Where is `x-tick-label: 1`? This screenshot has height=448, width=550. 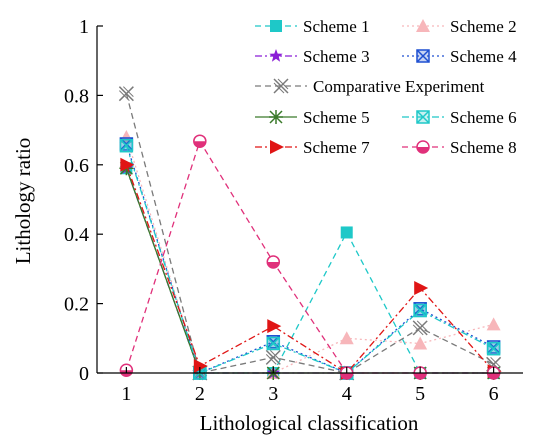 x-tick-label: 1 is located at coordinates (126, 394).